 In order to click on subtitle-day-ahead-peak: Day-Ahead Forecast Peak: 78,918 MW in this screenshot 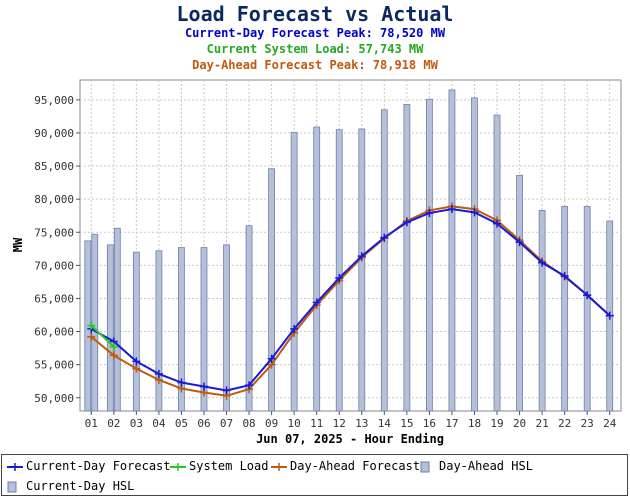, I will do `click(315, 65)`.